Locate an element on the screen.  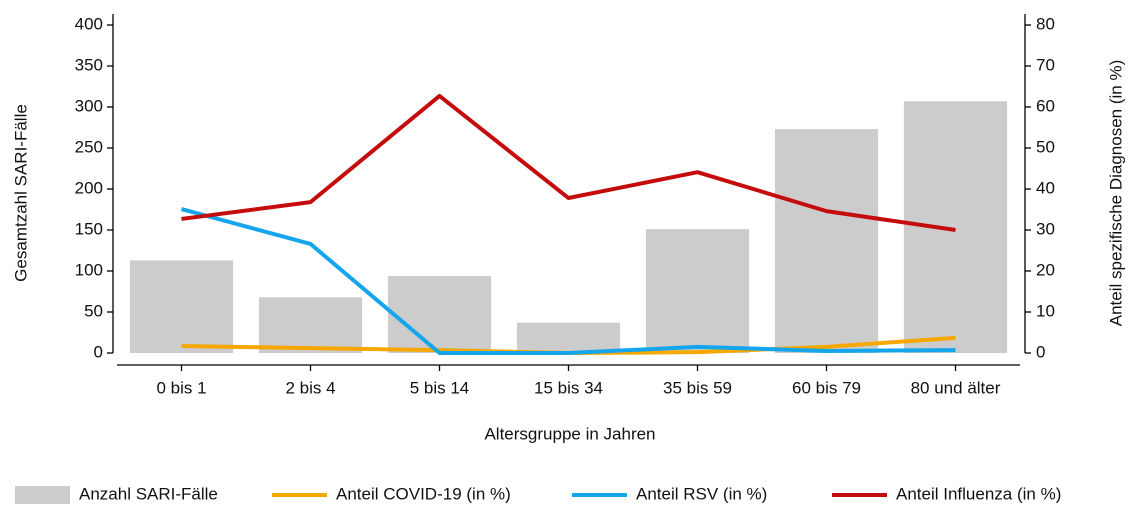
legend-label: Anteil RSV (in %) is located at coordinates (701, 493).